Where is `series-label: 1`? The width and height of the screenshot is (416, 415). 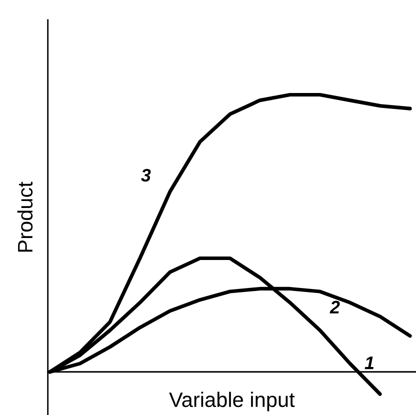
series-label: 1 is located at coordinates (369, 363).